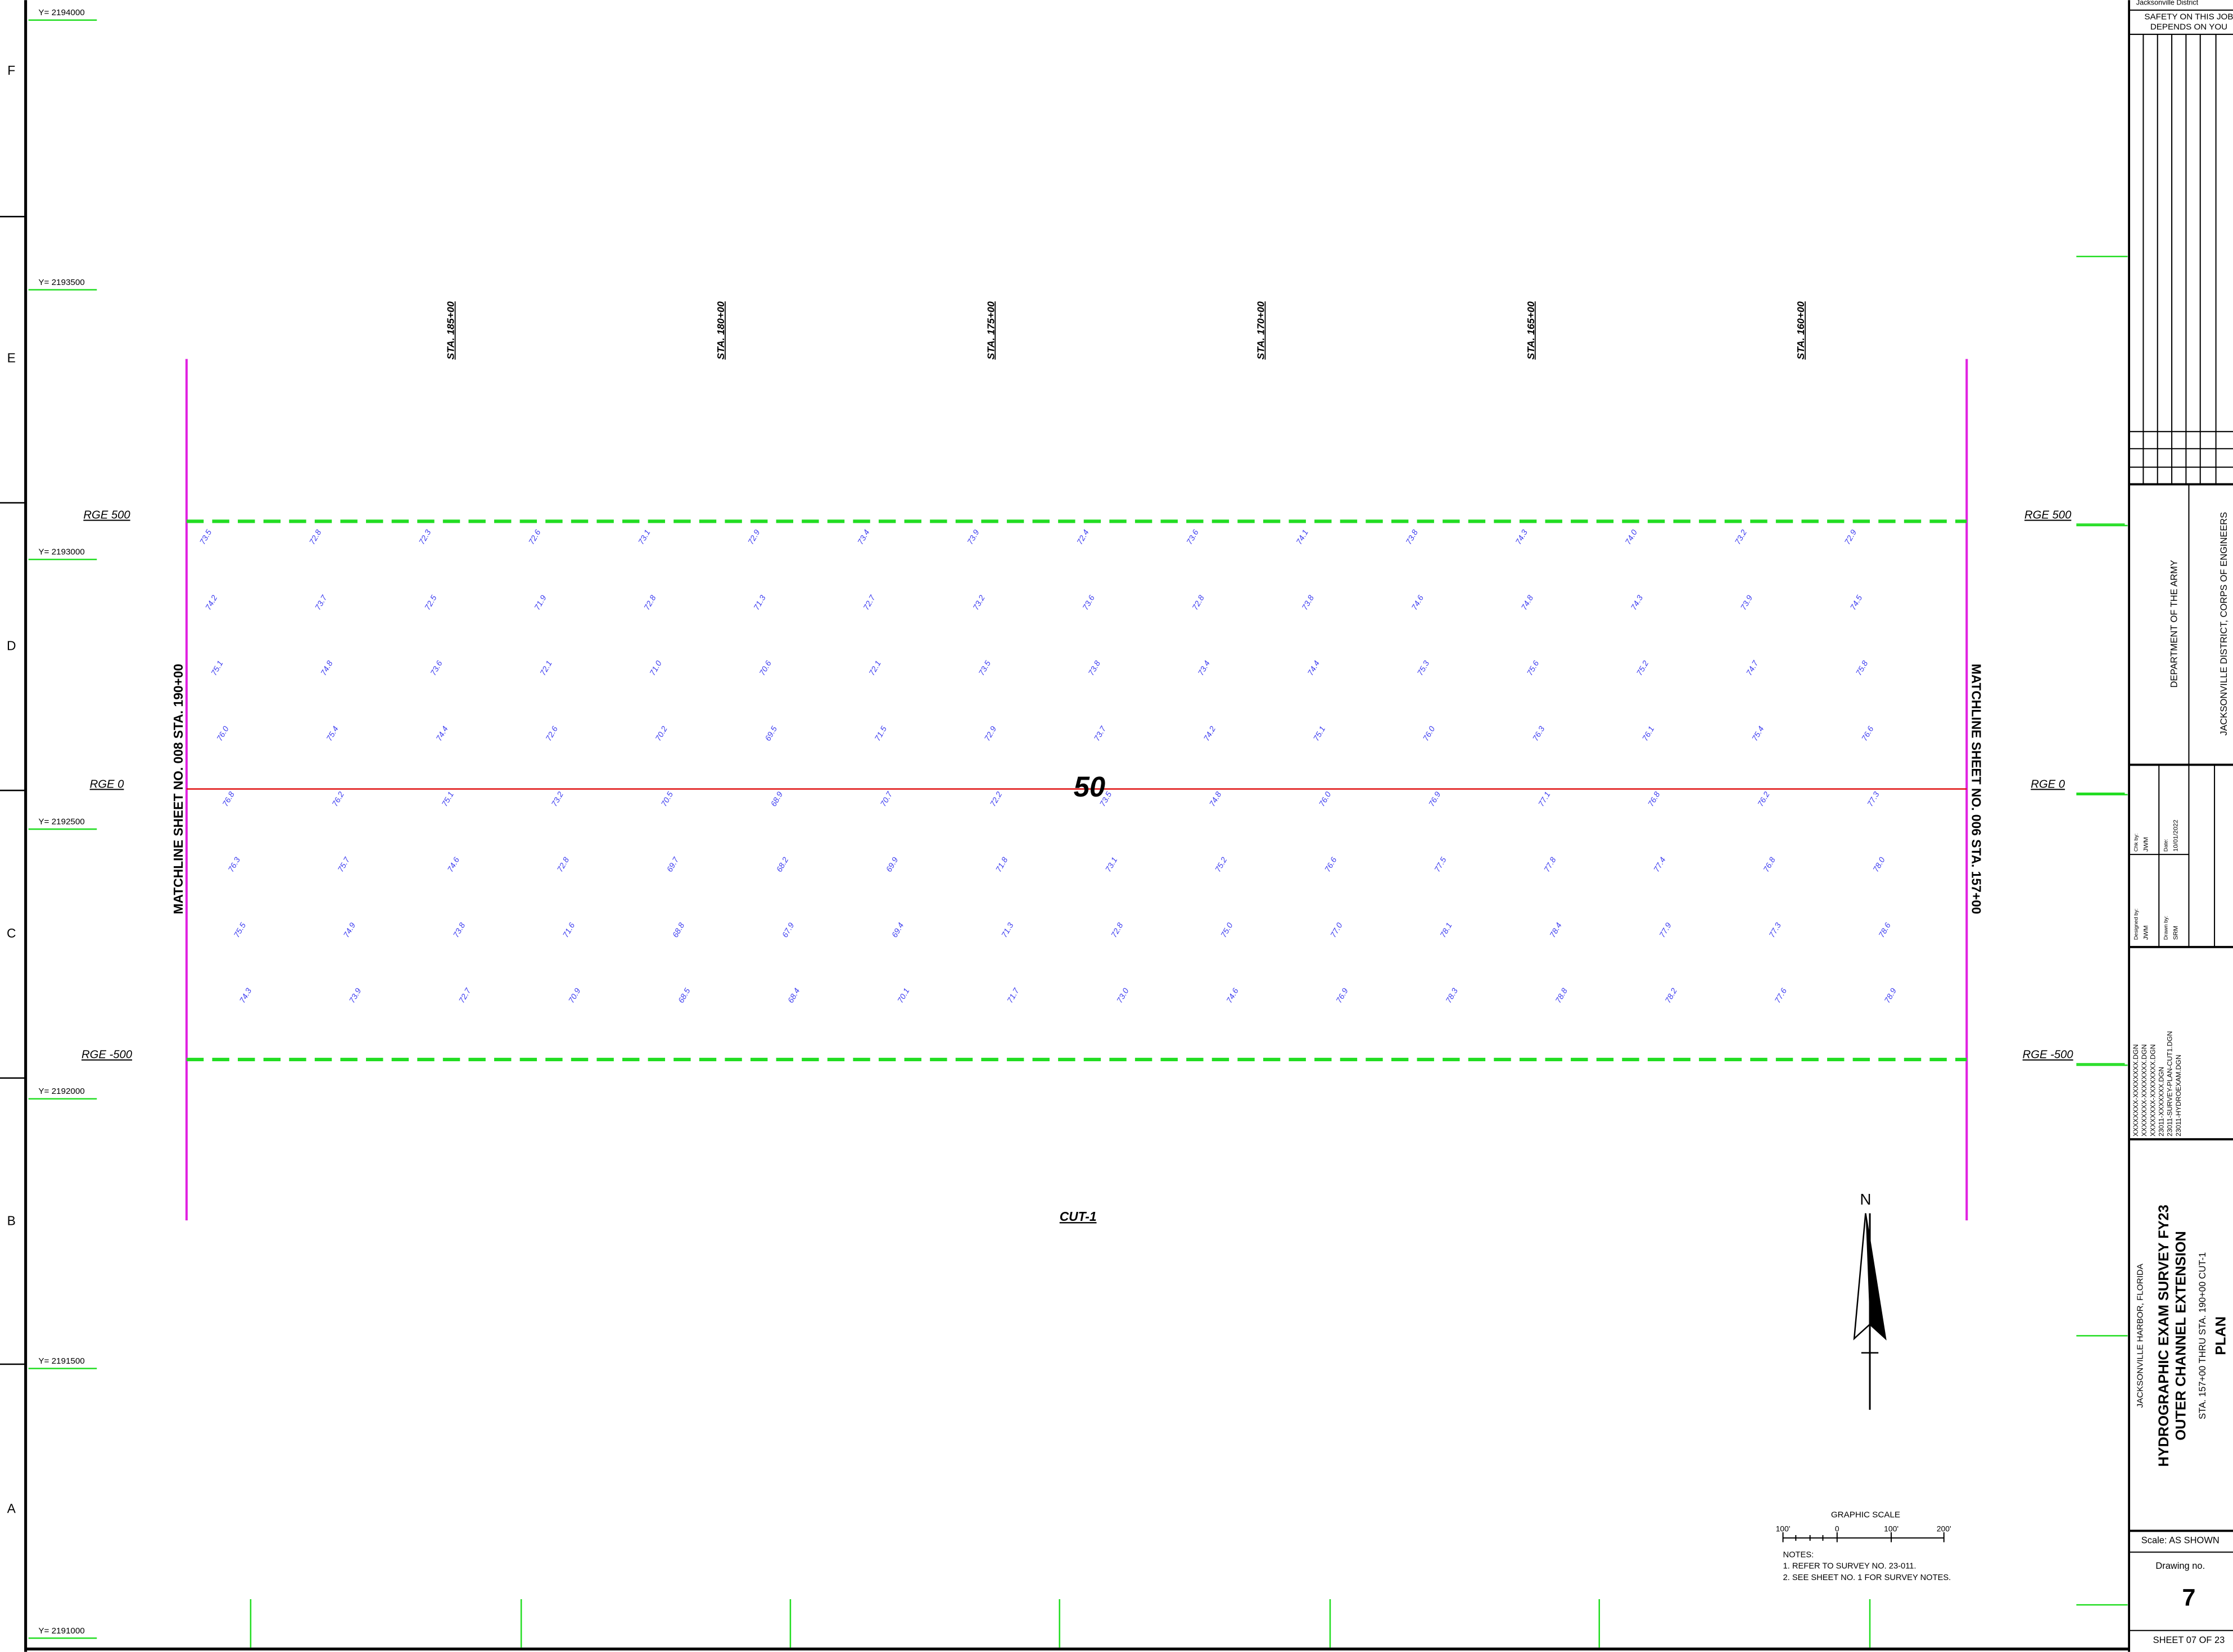 The height and width of the screenshot is (1652, 2233). I want to click on graphic-scale-title: GRAPHIC SCALE, so click(1865, 1515).